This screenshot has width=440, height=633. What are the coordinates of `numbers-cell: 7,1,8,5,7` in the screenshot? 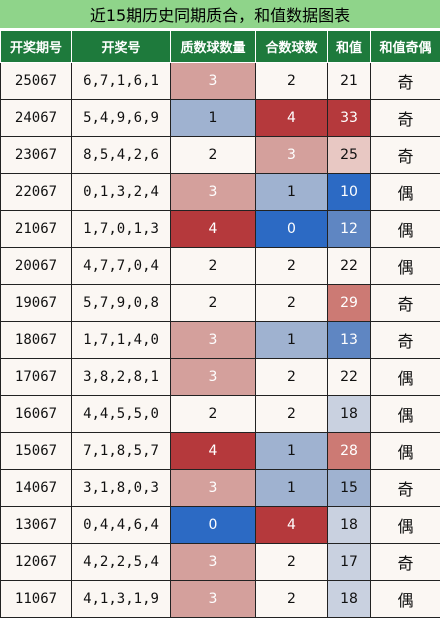 It's located at (121, 451).